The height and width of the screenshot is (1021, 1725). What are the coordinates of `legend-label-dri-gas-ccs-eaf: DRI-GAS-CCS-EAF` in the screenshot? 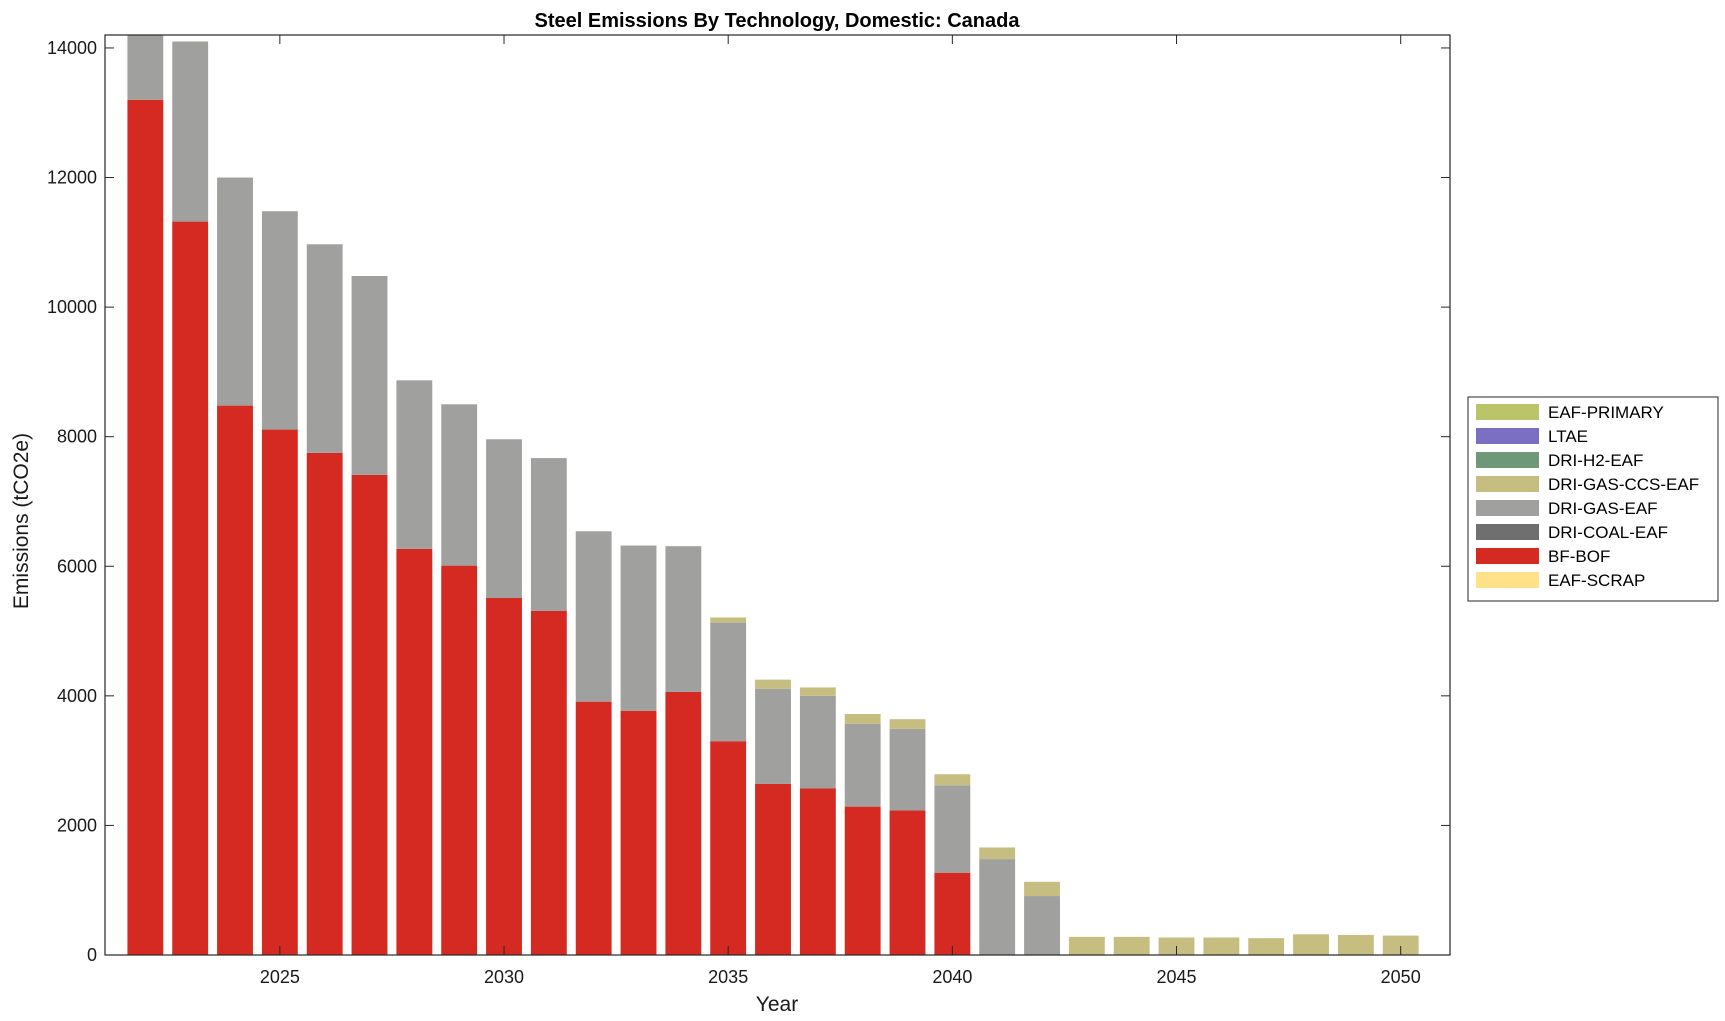 It's located at (1623, 484).